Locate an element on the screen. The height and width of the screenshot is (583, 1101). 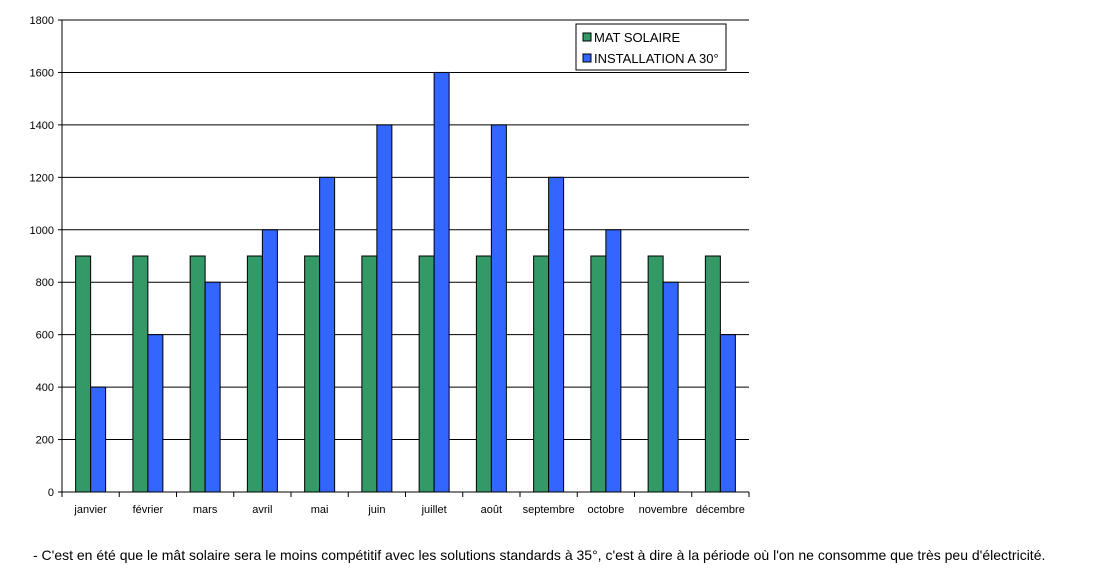
x-tick-label: juillet is located at coordinates (434, 510).